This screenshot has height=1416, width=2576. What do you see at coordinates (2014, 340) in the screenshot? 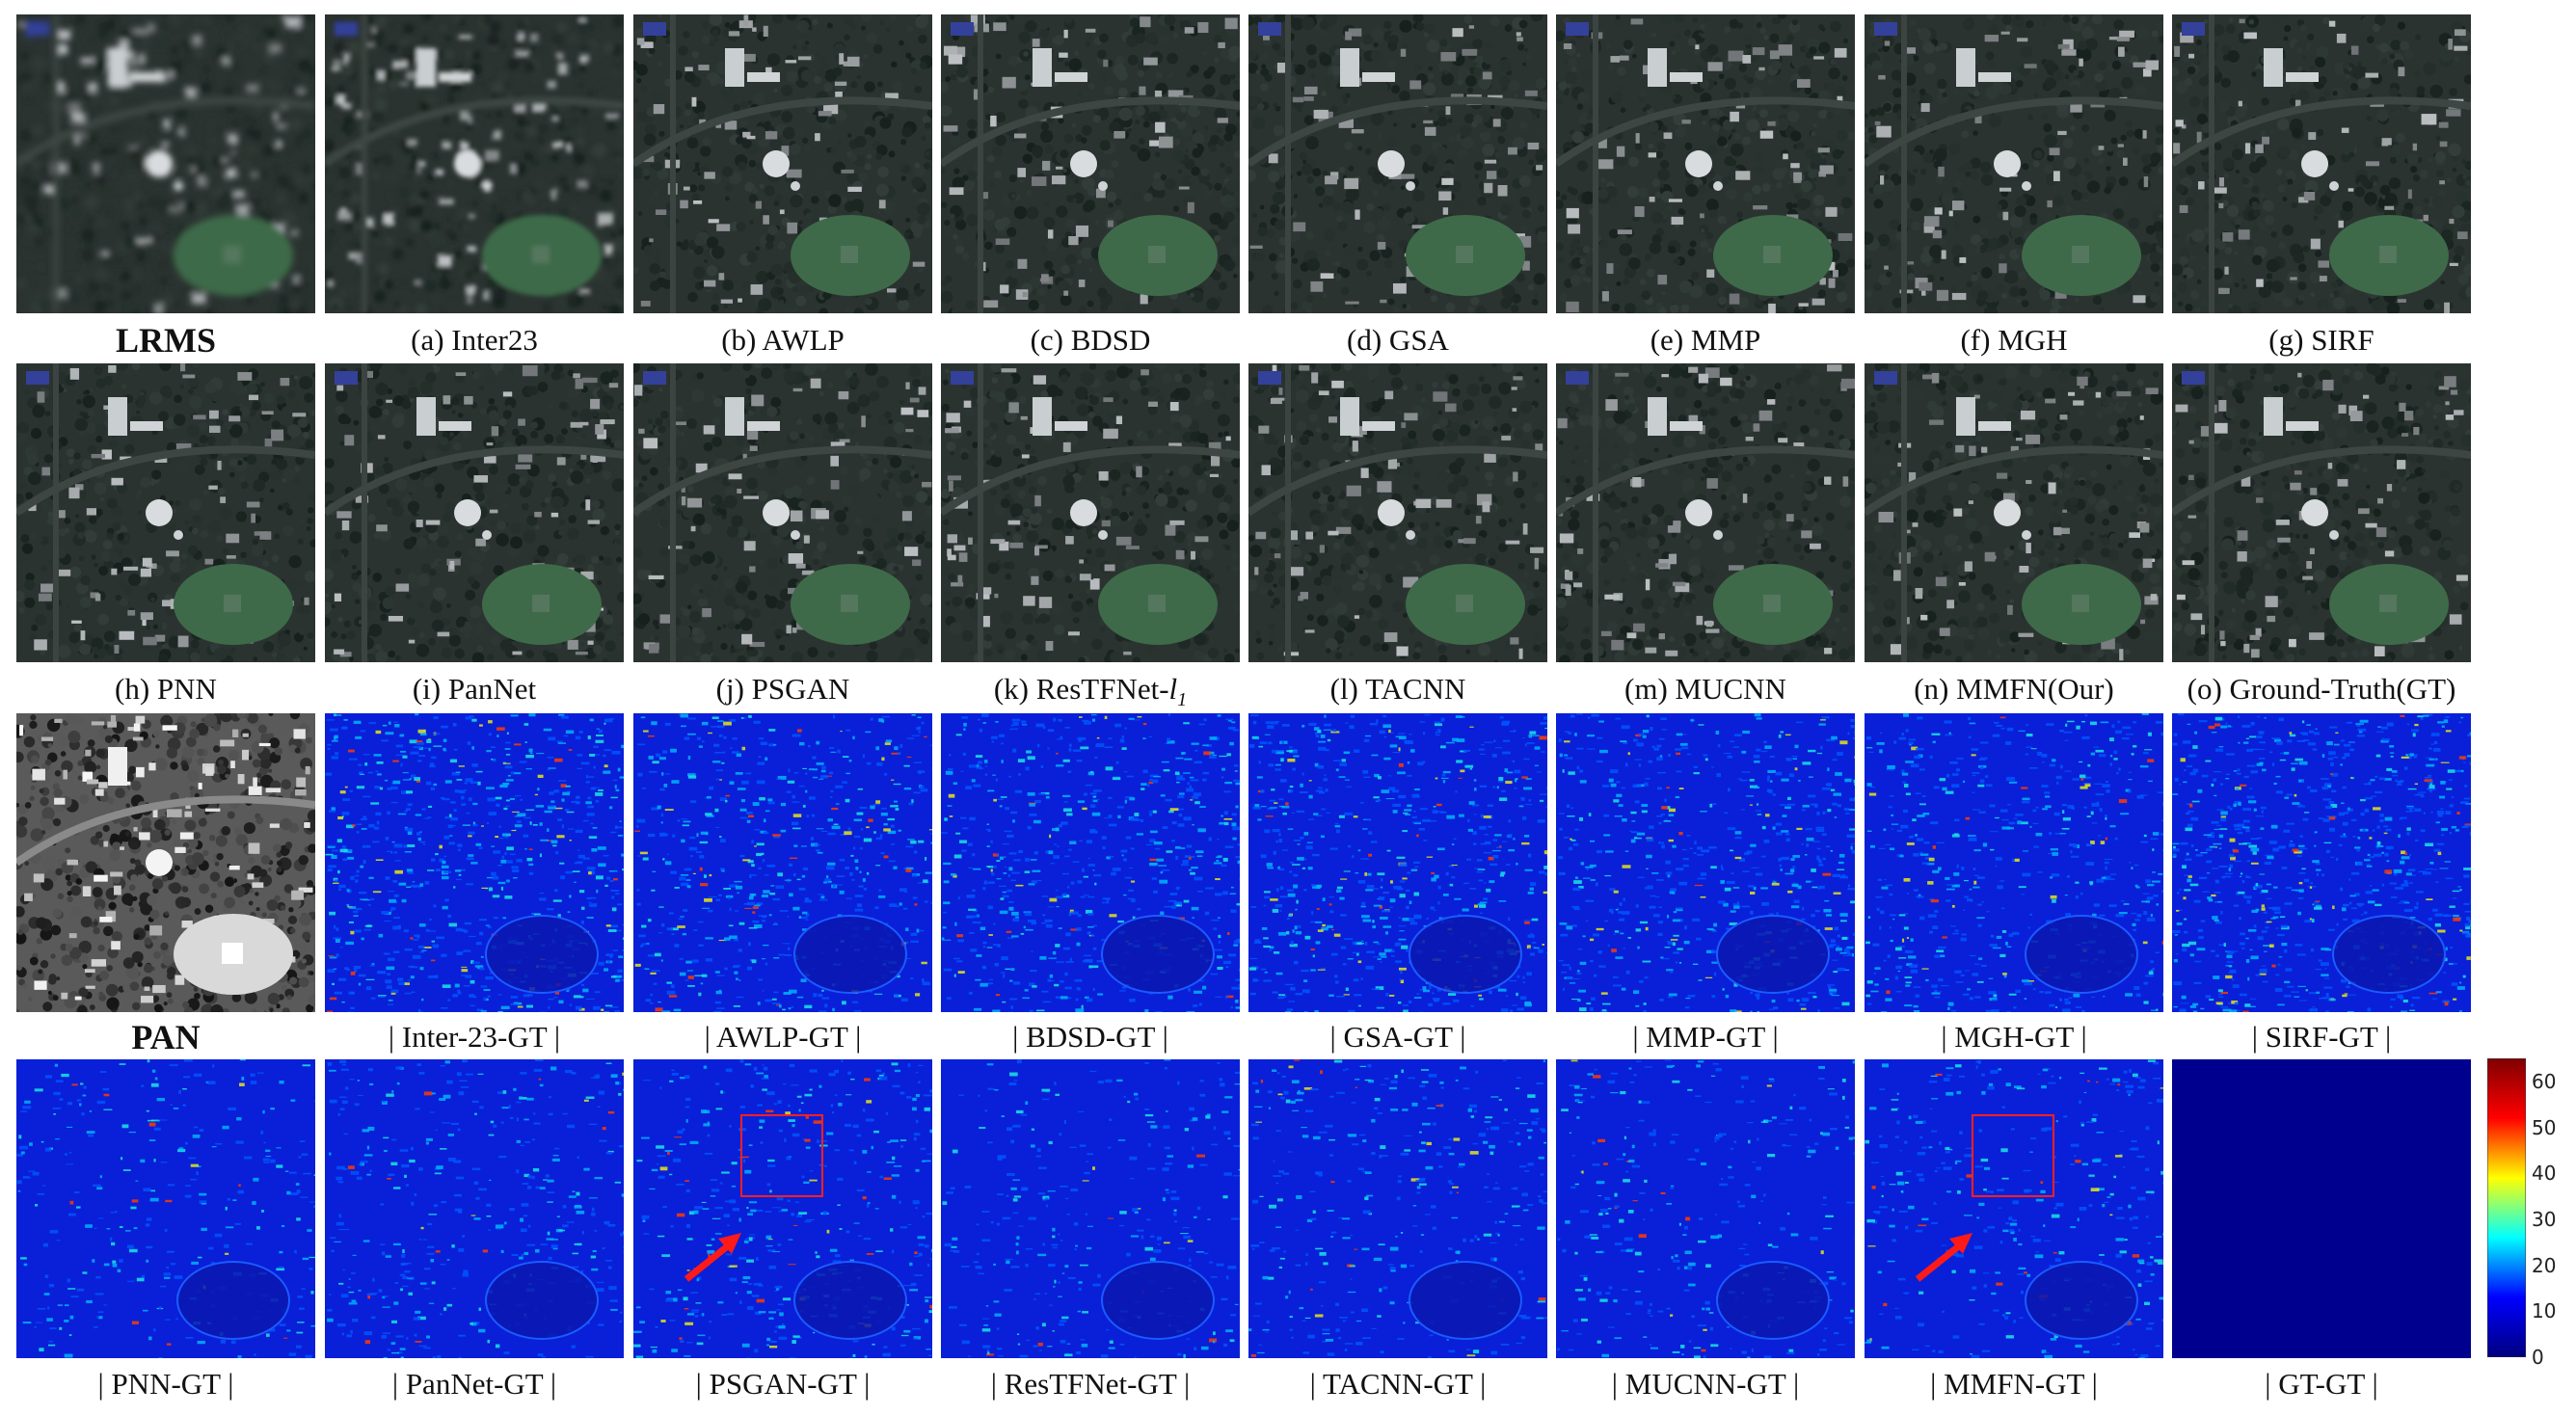
I see `label-mgh: (f) MGH` at bounding box center [2014, 340].